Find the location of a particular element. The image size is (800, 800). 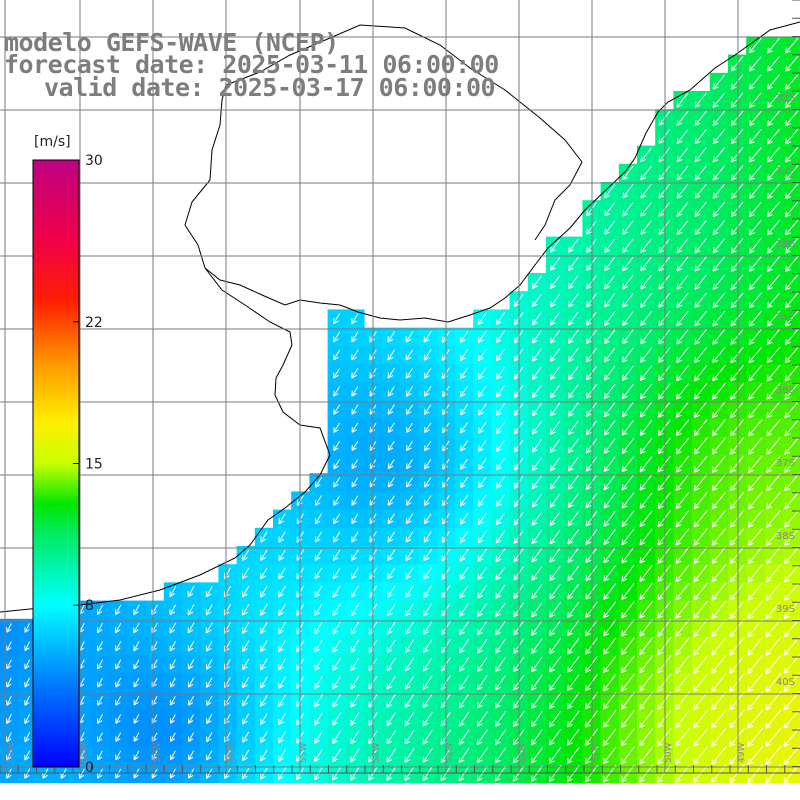

lon-label: 51W is located at coordinates (596, 753).